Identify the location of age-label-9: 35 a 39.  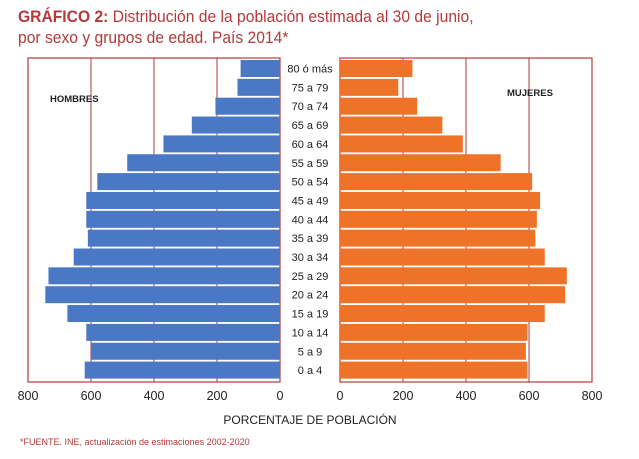
(310, 239).